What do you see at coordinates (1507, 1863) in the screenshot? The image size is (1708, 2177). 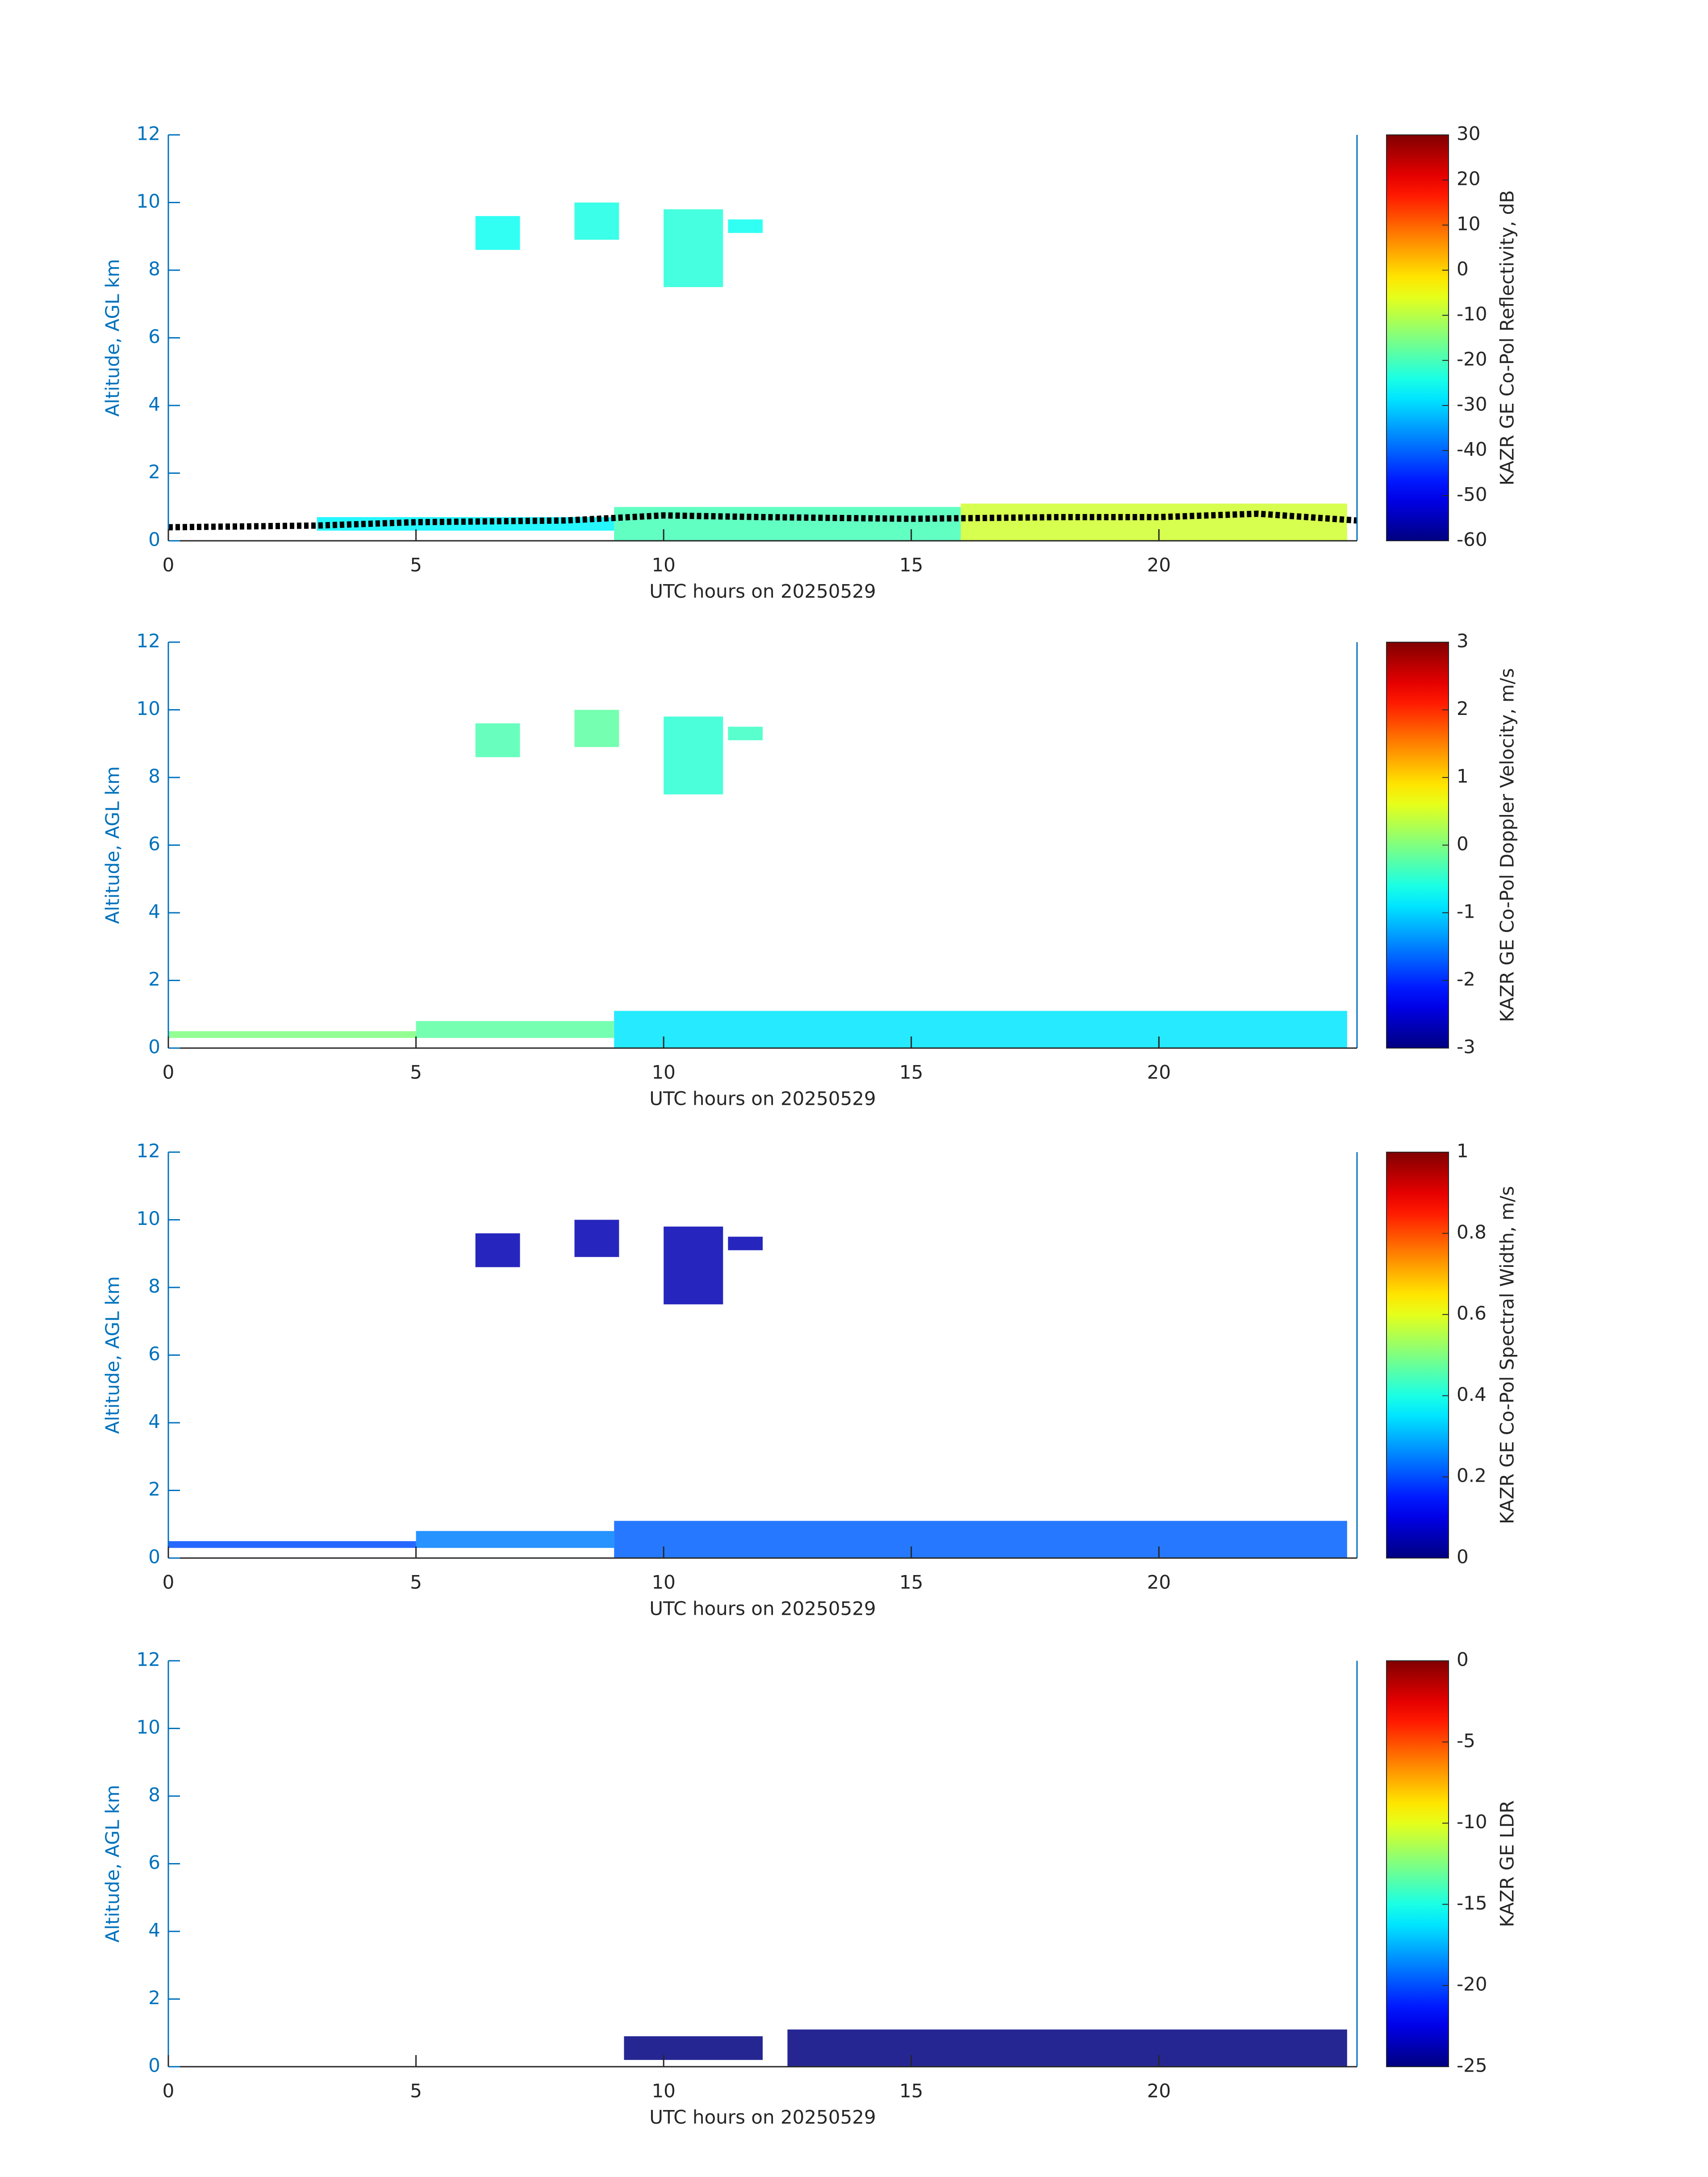 I see `colorbar-label: KAZR GE LDR` at bounding box center [1507, 1863].